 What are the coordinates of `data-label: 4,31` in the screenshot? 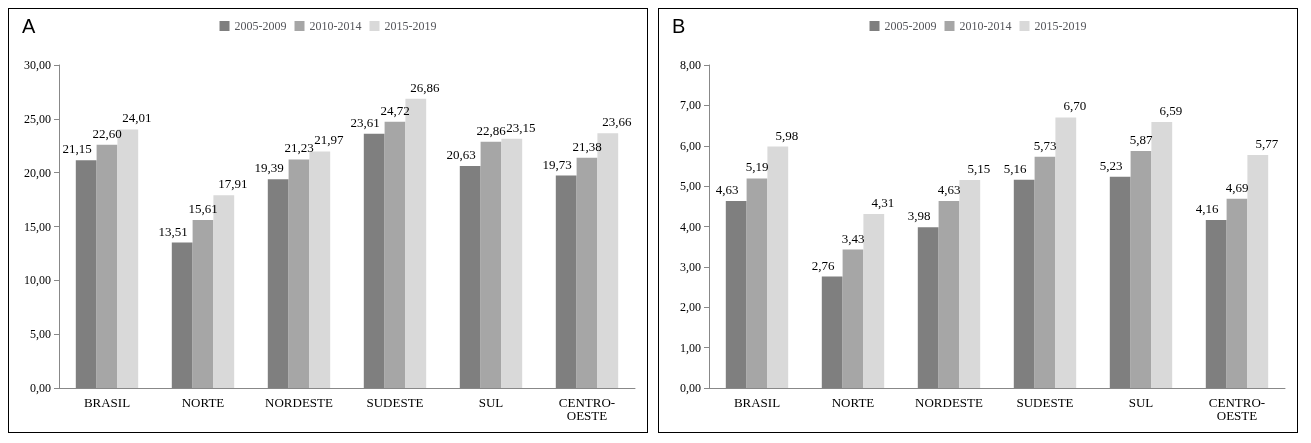 It's located at (883, 202).